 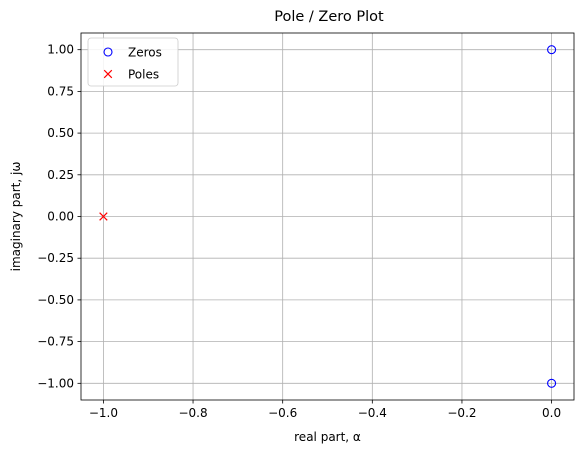 What do you see at coordinates (55, 383) in the screenshot?
I see `y-tick-label: −1.00` at bounding box center [55, 383].